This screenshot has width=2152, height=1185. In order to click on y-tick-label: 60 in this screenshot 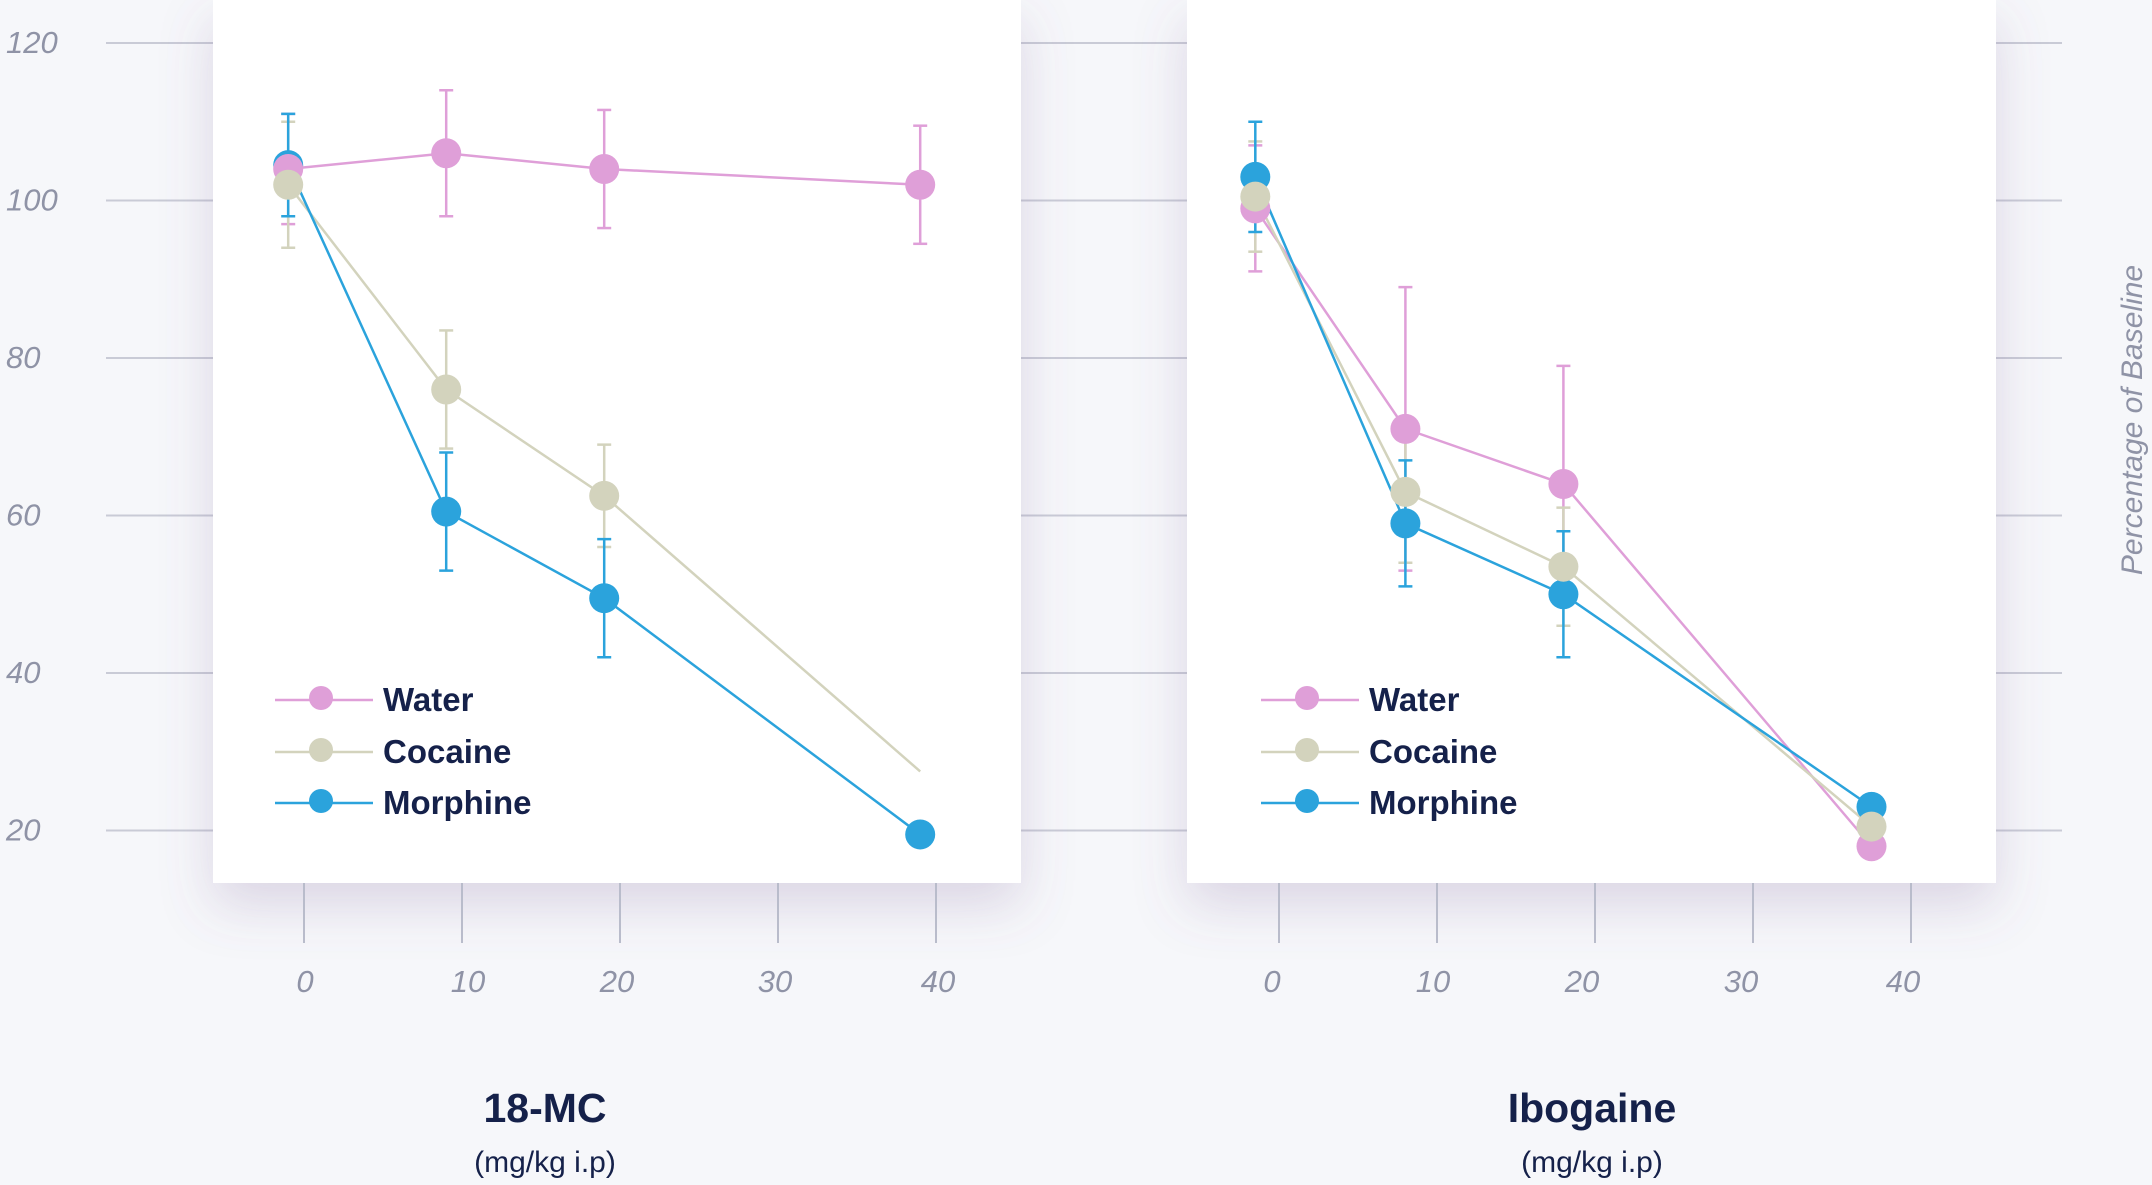, I will do `click(23, 515)`.